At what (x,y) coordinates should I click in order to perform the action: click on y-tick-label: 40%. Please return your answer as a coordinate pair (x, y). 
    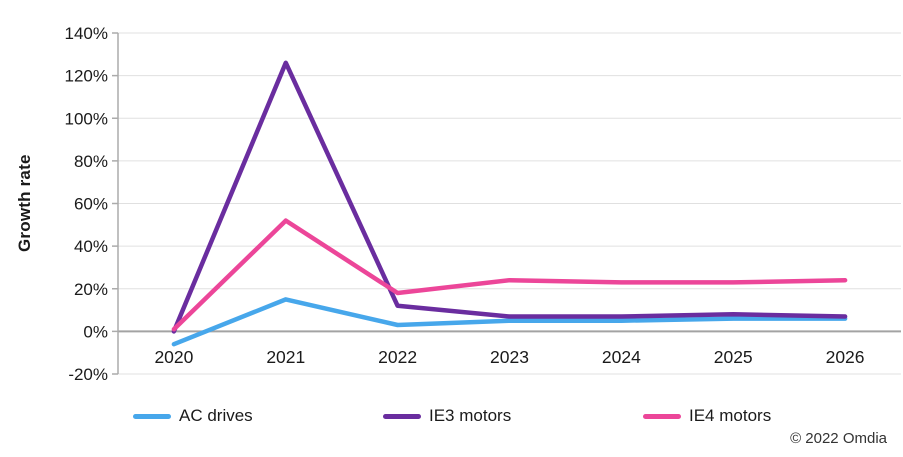
    Looking at the image, I should click on (91, 246).